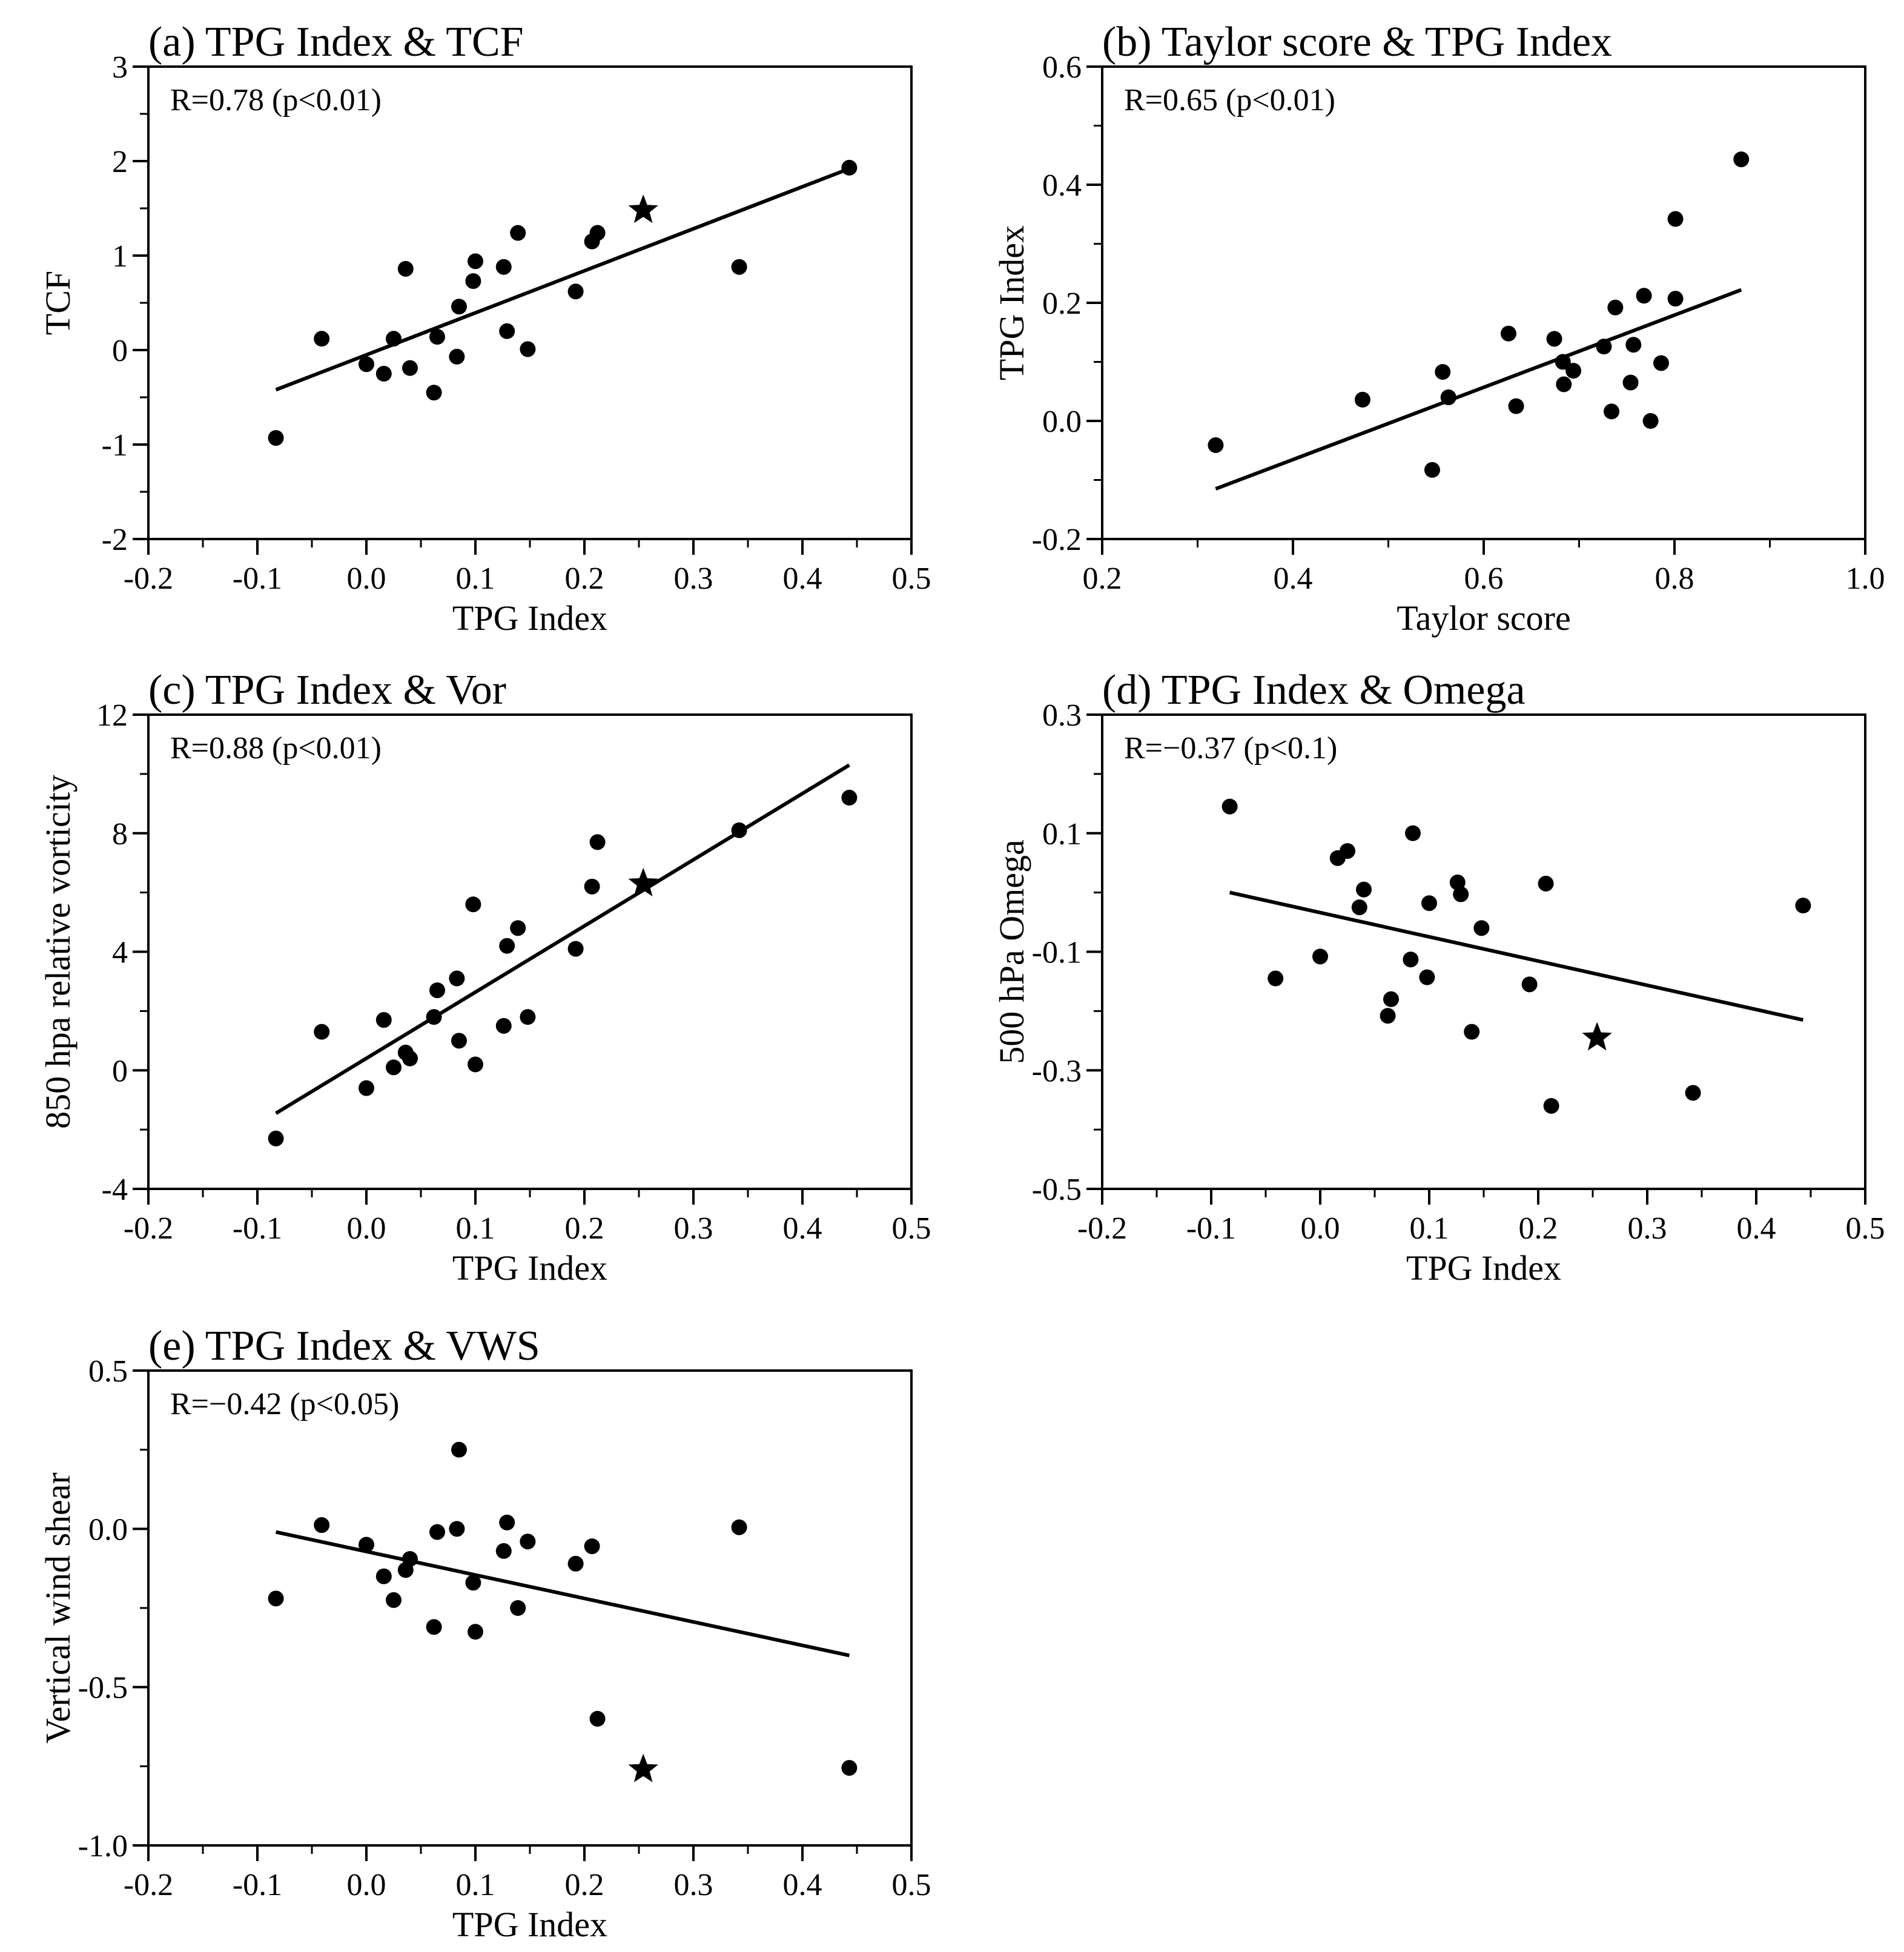 The image size is (1904, 1952). What do you see at coordinates (1062, 303) in the screenshot?
I see `y-tick-label: 0.2` at bounding box center [1062, 303].